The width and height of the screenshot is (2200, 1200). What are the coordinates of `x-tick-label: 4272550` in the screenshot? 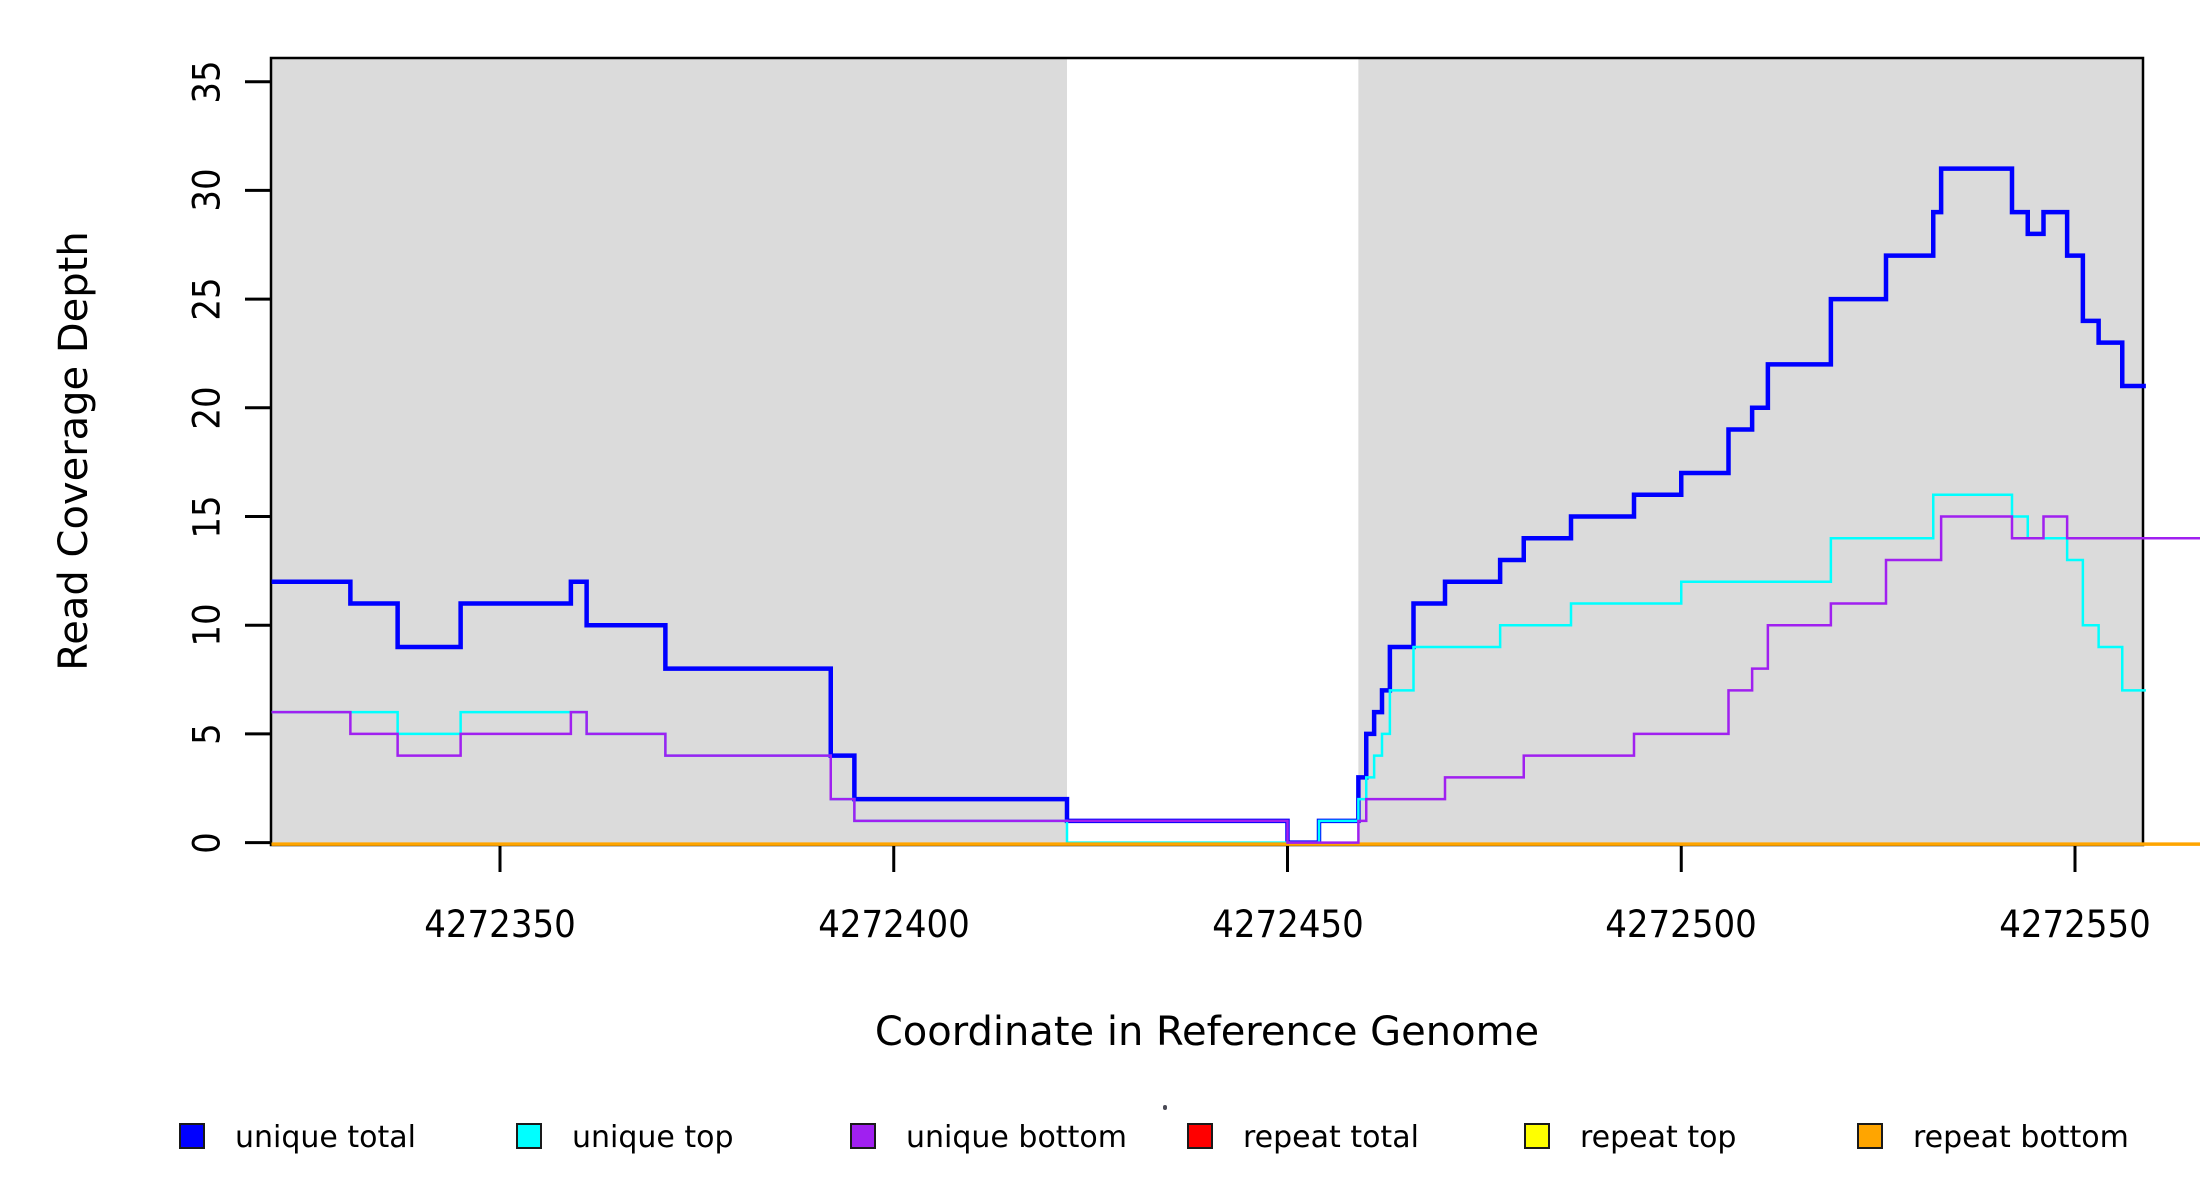 It's located at (2075, 924).